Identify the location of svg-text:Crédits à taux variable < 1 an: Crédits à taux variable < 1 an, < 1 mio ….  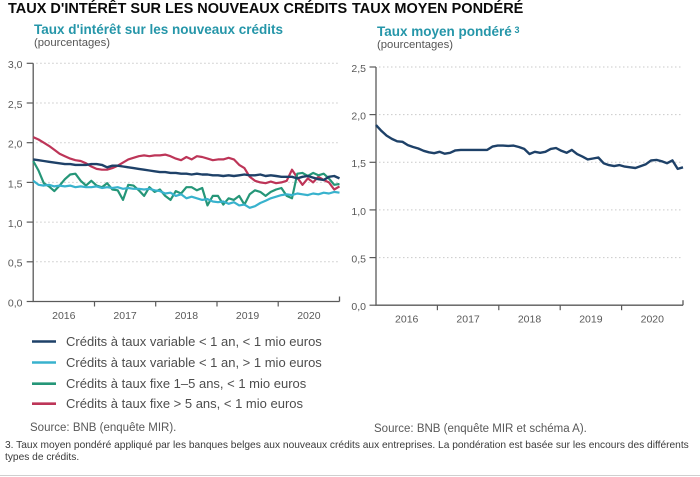
(194, 341).